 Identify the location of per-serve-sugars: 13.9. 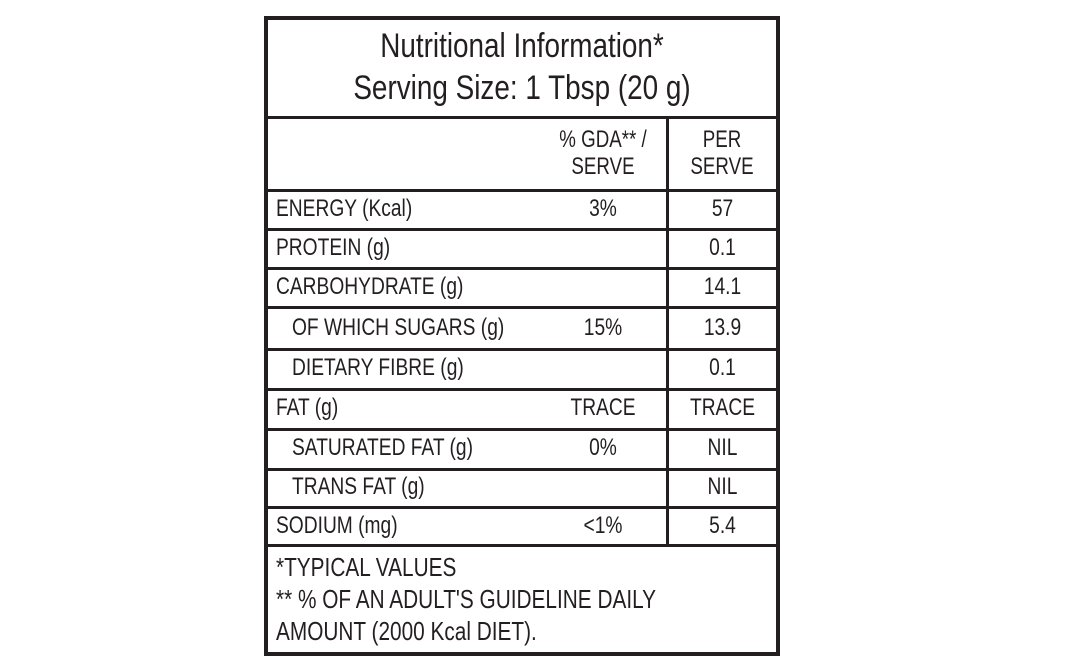
(722, 327).